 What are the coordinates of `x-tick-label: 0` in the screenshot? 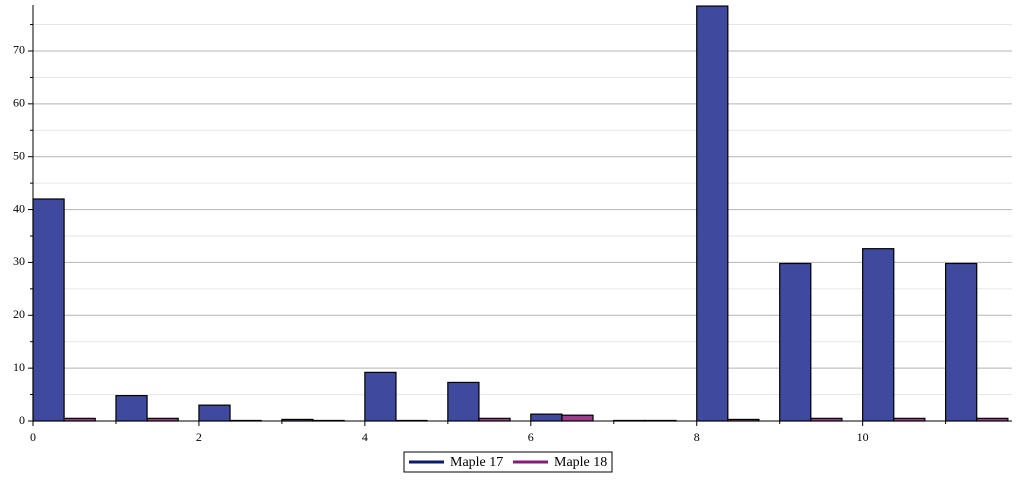 It's located at (33, 437).